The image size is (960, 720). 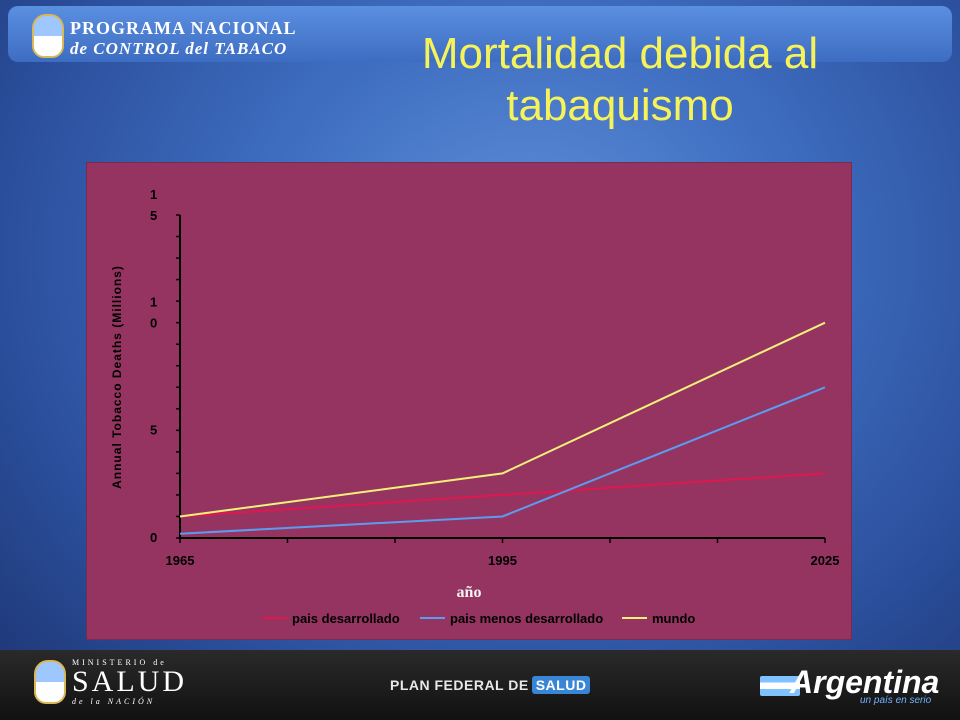 I want to click on argentina-slogan: un país en serio, so click(x=896, y=700).